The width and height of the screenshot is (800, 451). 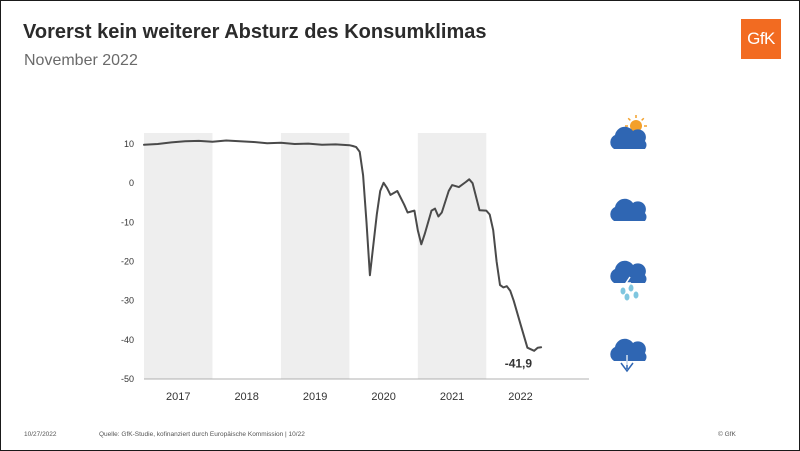 What do you see at coordinates (81, 60) in the screenshot?
I see `chart-subtitle: November 2022` at bounding box center [81, 60].